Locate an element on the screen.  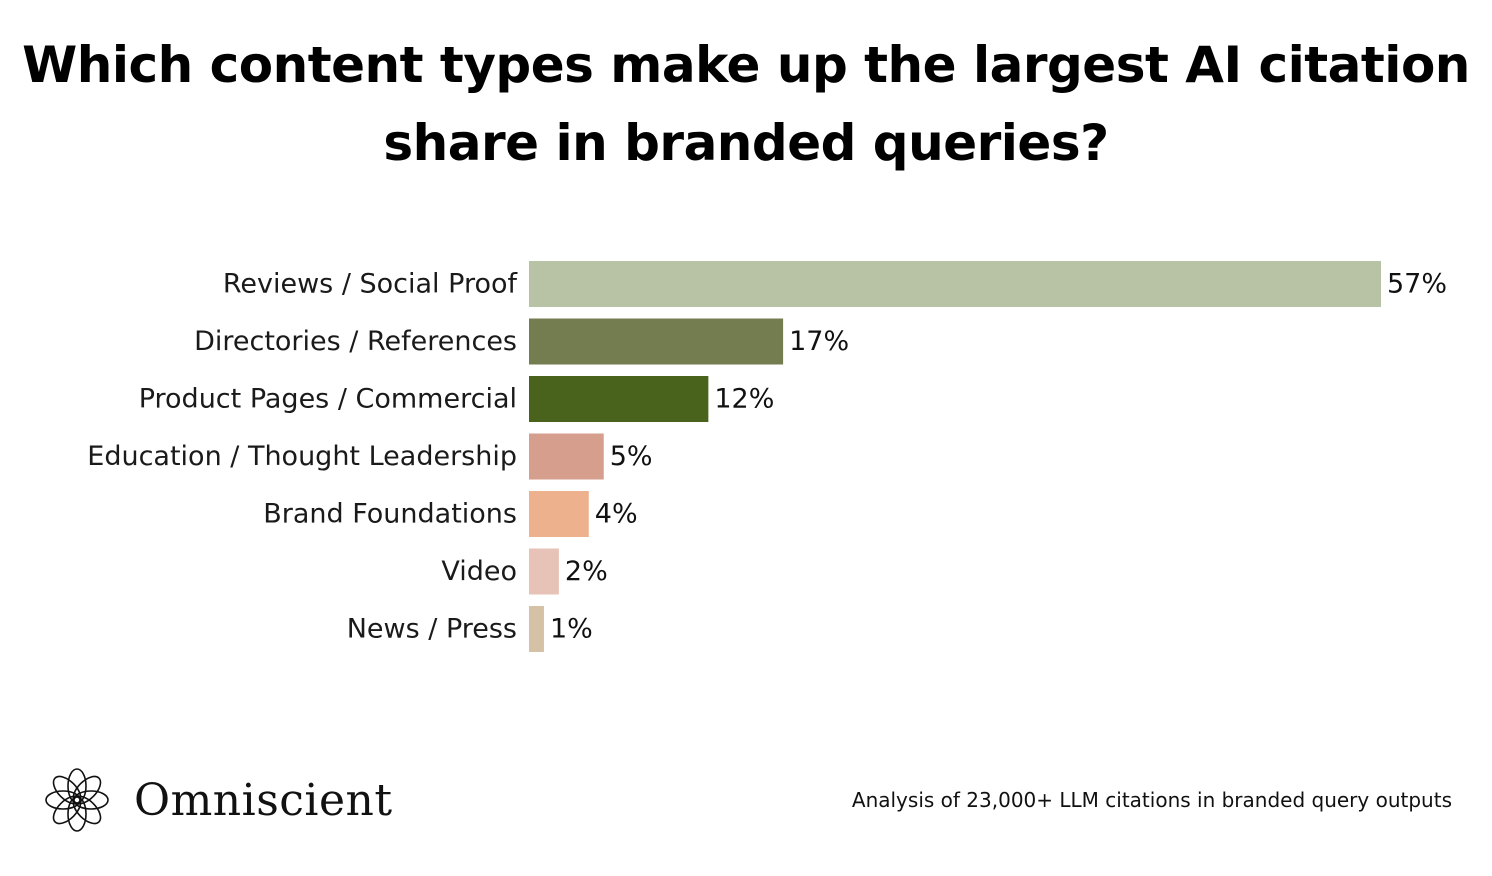
value-label-1: 17% is located at coordinates (819, 341).